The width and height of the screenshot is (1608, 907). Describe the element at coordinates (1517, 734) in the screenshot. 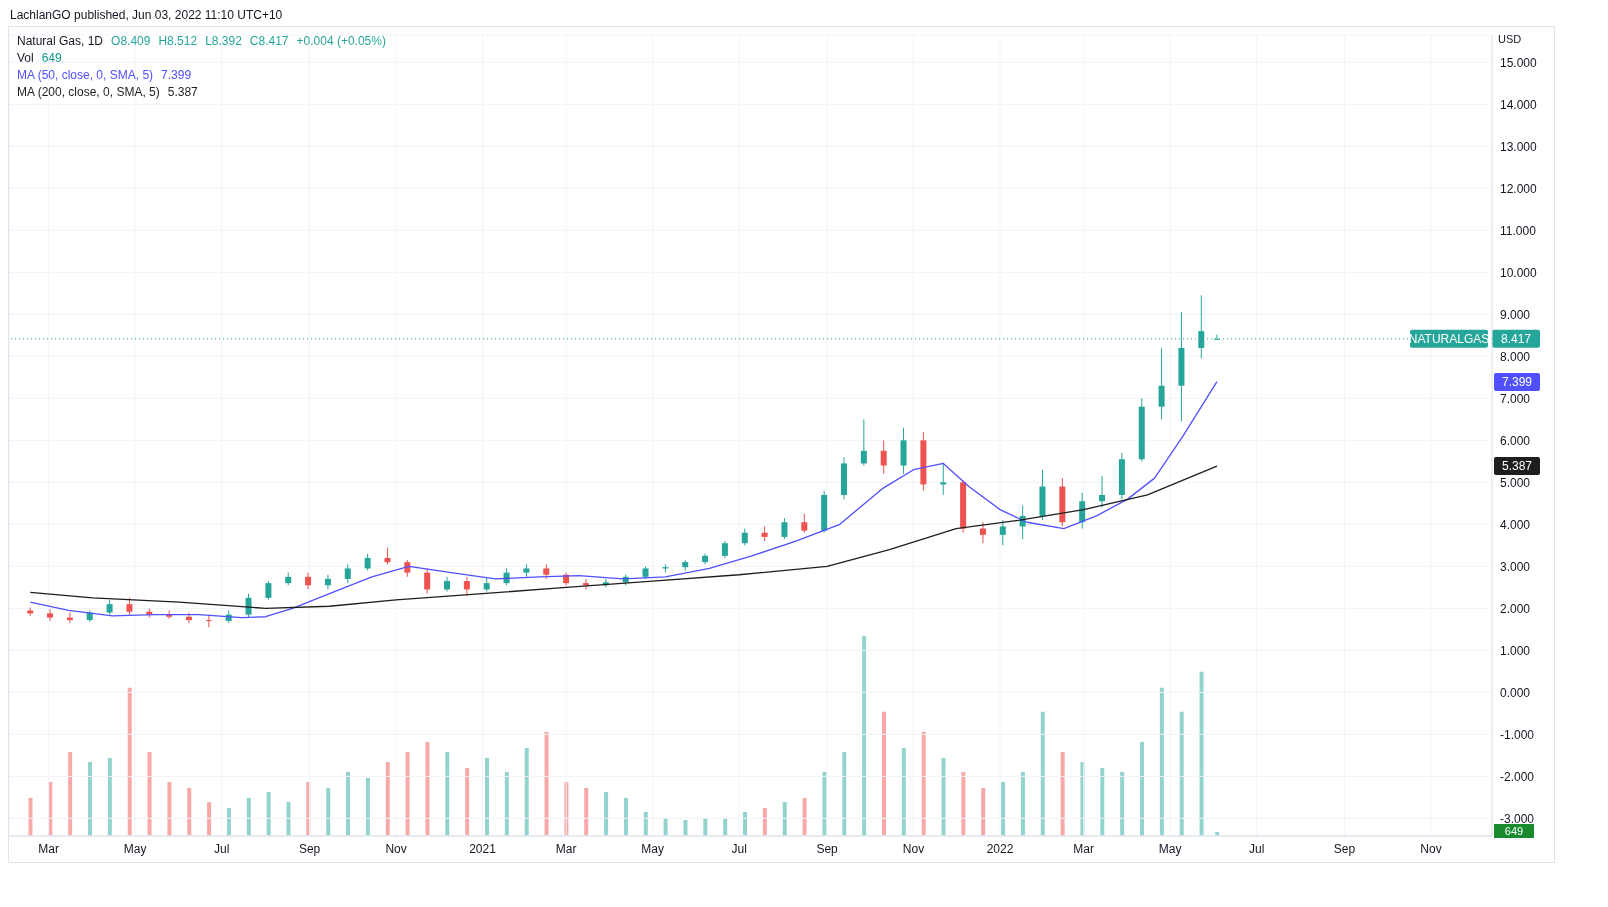

I see `y-tick-label: -1.000` at that location.